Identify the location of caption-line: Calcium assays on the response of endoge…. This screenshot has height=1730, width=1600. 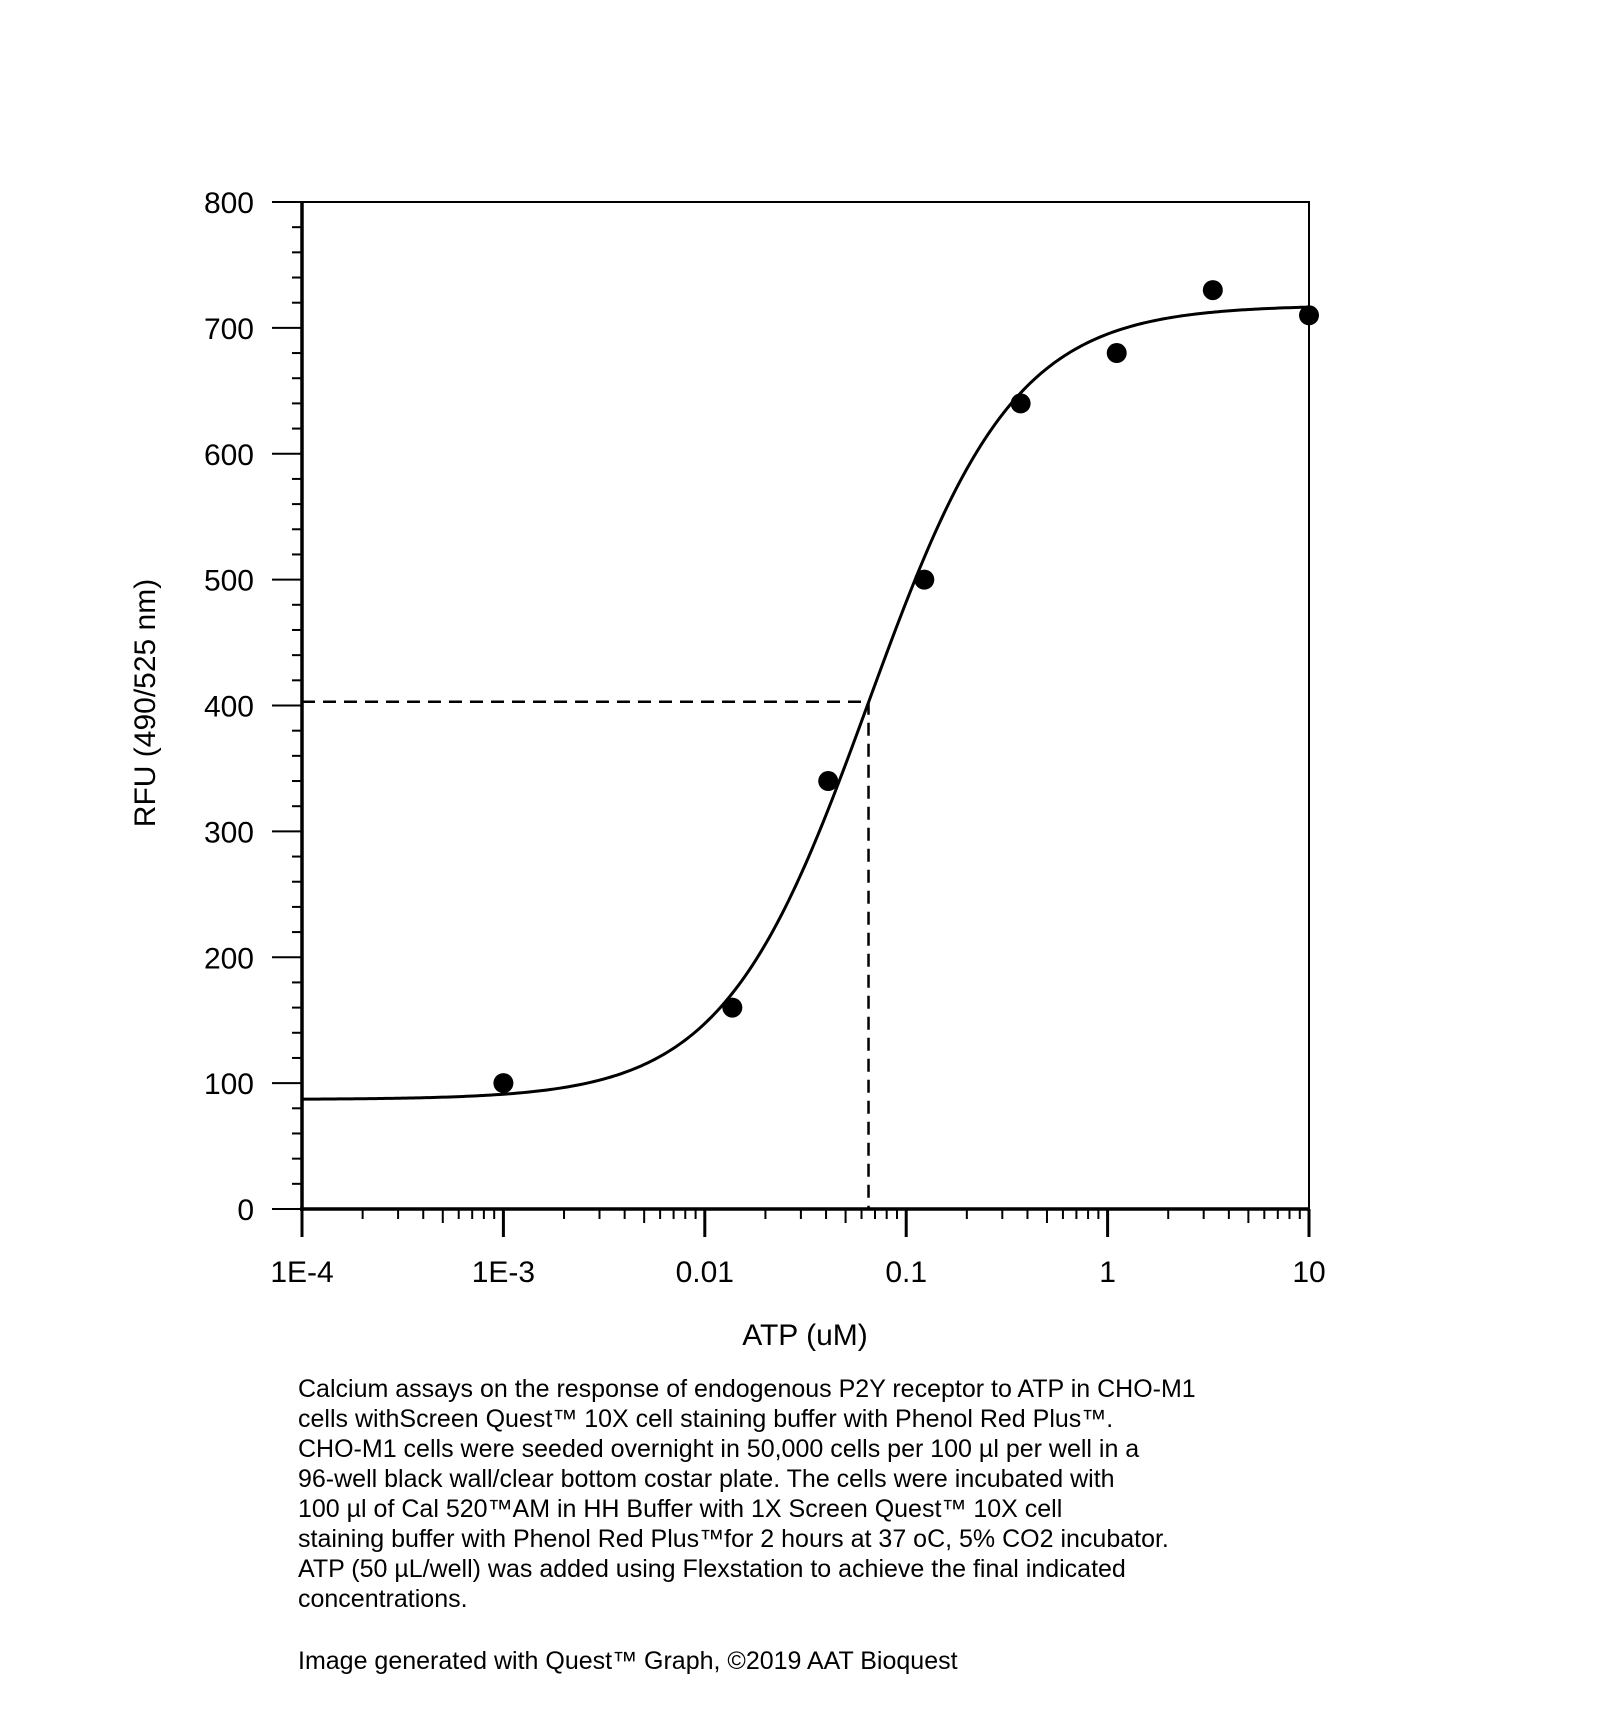
(747, 1389).